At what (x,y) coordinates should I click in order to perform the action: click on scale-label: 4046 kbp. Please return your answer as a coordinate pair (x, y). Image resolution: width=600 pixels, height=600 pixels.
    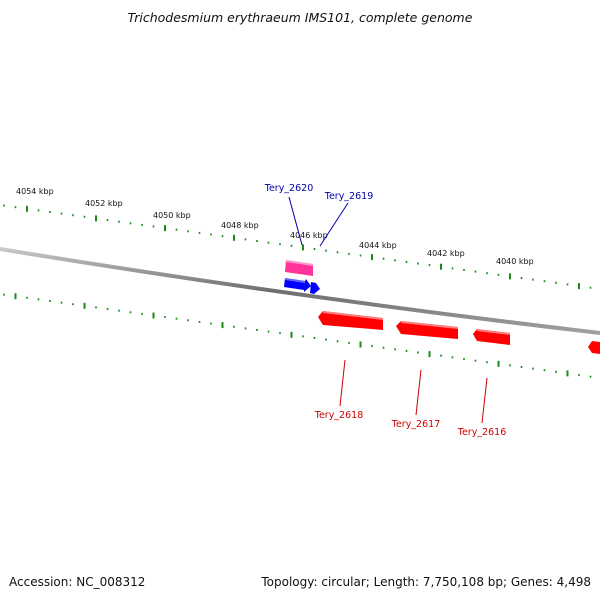
    Looking at the image, I should click on (309, 235).